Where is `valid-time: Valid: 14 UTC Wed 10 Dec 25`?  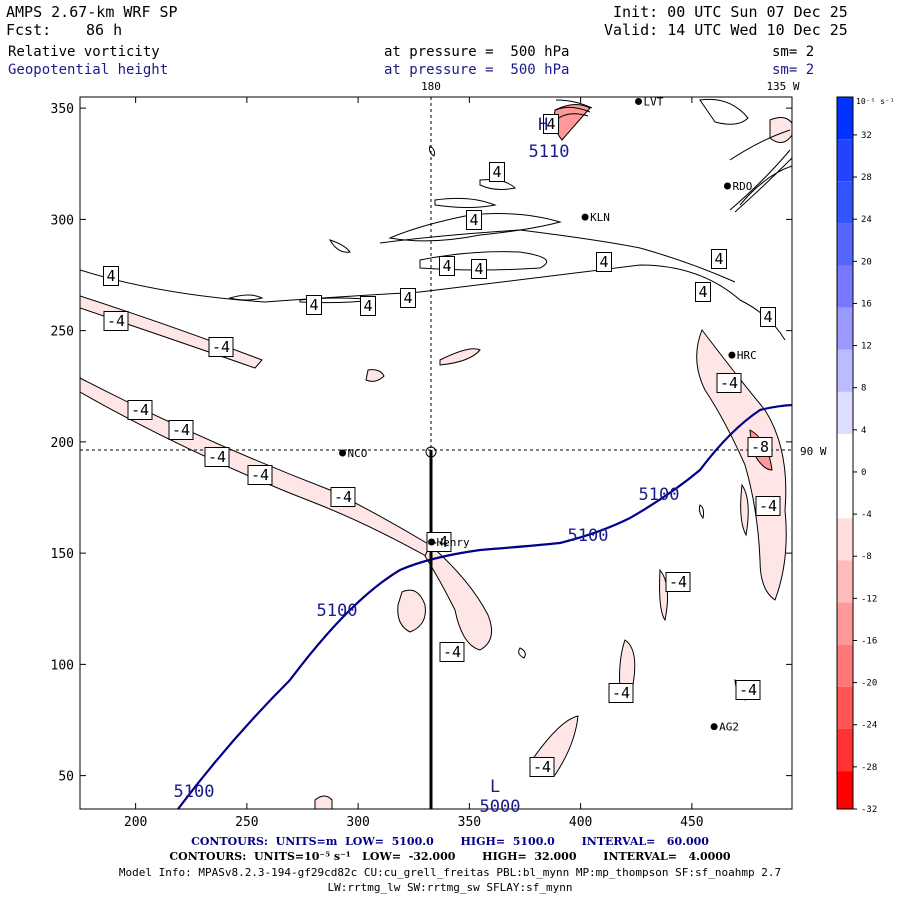
valid-time: Valid: 14 UTC Wed 10 Dec 25 is located at coordinates (726, 30).